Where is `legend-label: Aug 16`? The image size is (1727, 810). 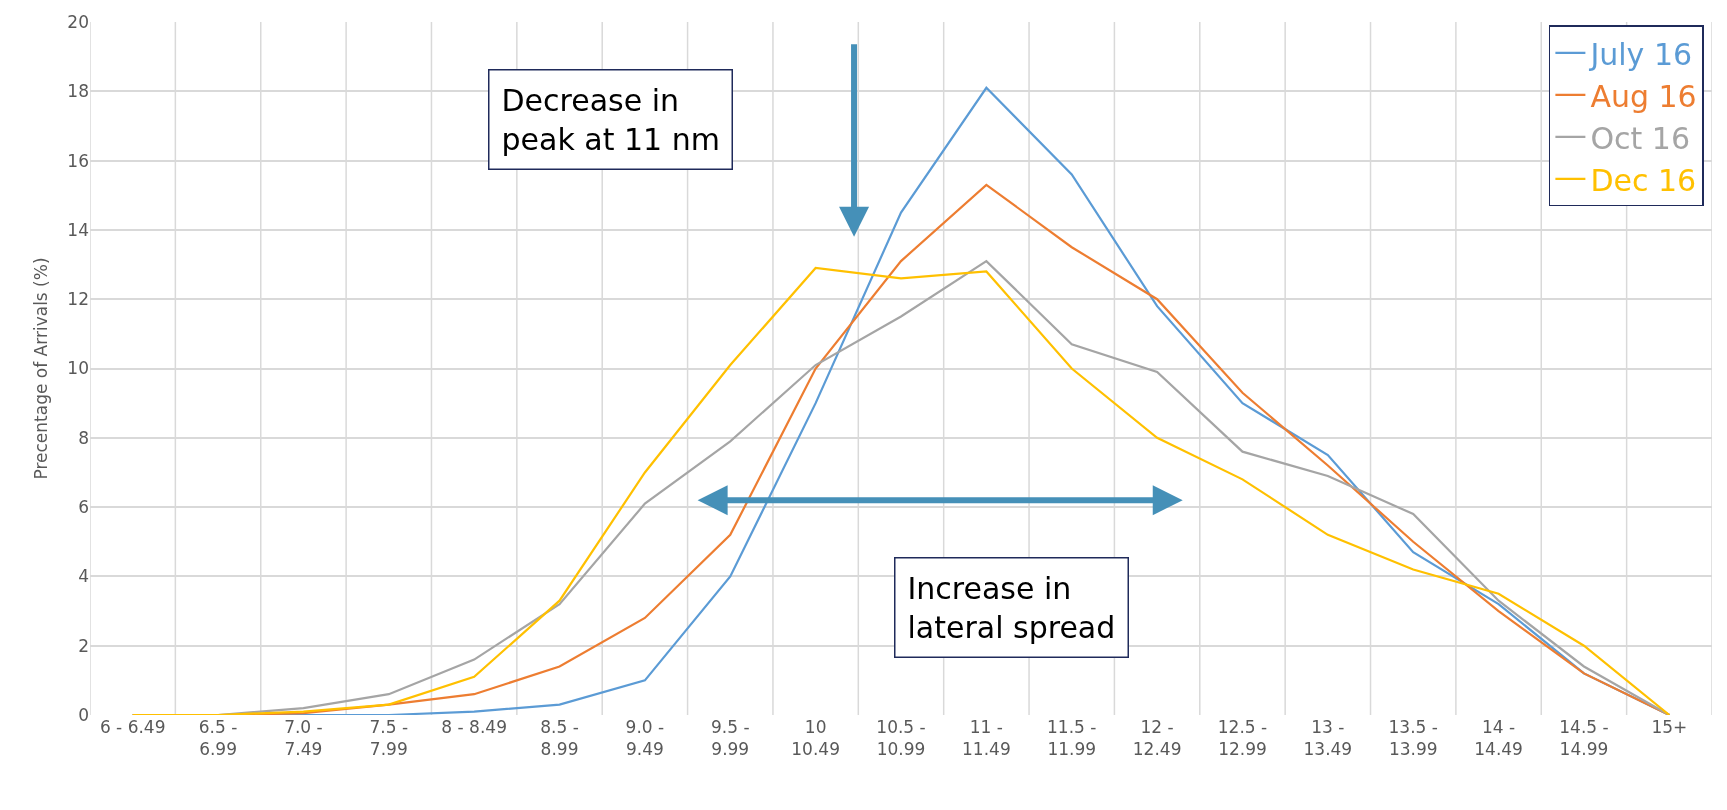
legend-label: Aug 16 is located at coordinates (1643, 96).